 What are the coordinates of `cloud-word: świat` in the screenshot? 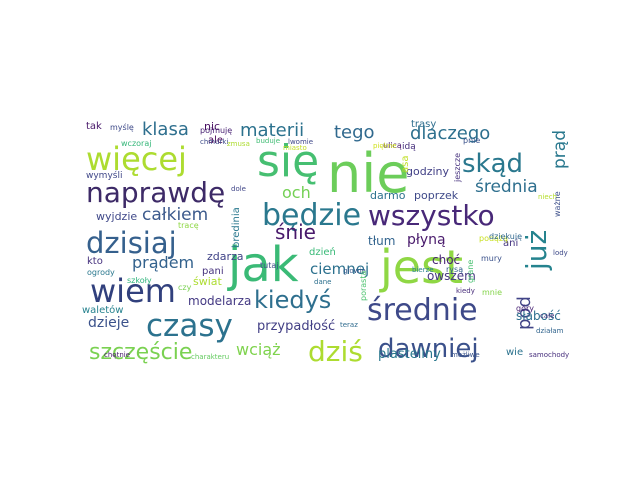 It's located at (208, 281).